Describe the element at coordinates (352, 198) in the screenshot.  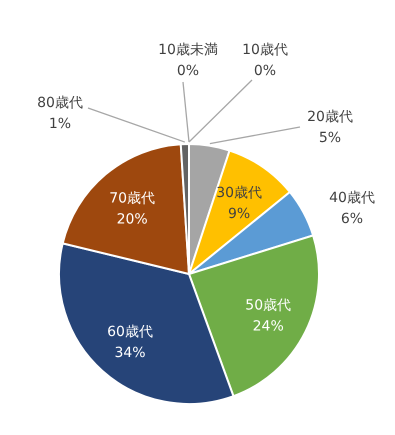
I see `slice-label: 40歳代` at that location.